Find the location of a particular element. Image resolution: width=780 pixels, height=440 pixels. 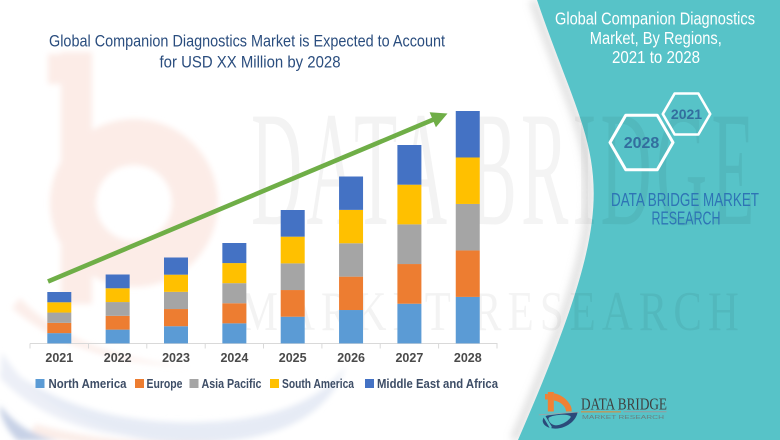

svg-text: for USD XX Million by 2028 is located at coordinates (250, 63).